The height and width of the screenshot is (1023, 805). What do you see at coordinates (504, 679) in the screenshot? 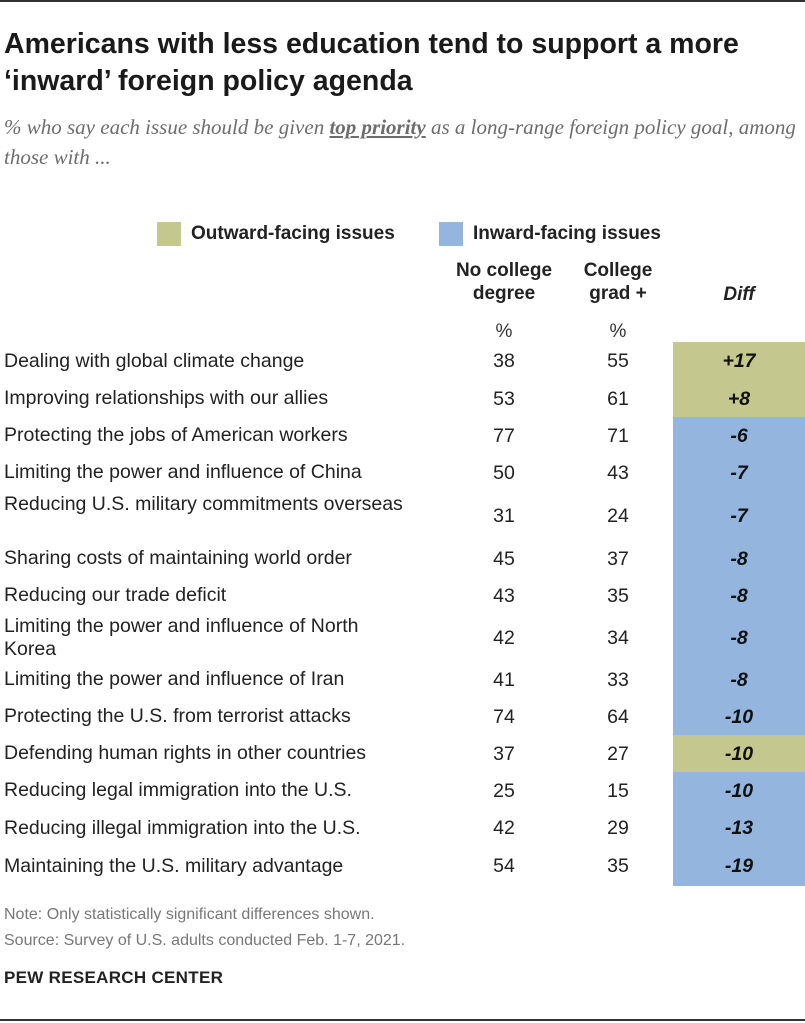
I see `value-no-college: 41` at bounding box center [504, 679].